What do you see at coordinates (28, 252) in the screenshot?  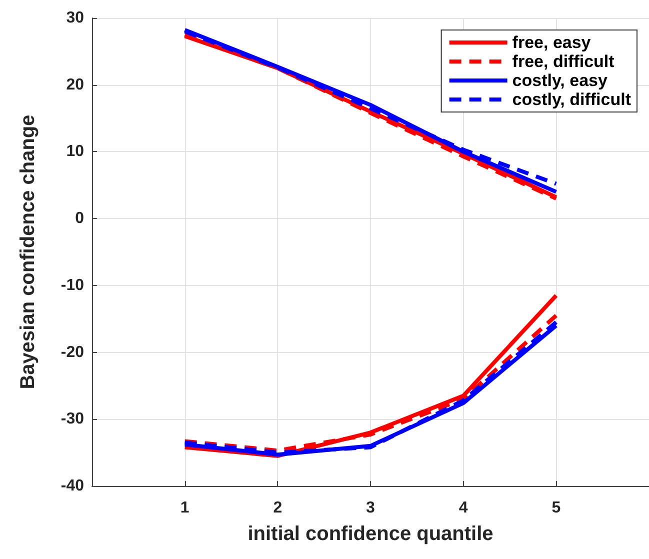 I see `y-axis-title: Bayesian confidence change` at bounding box center [28, 252].